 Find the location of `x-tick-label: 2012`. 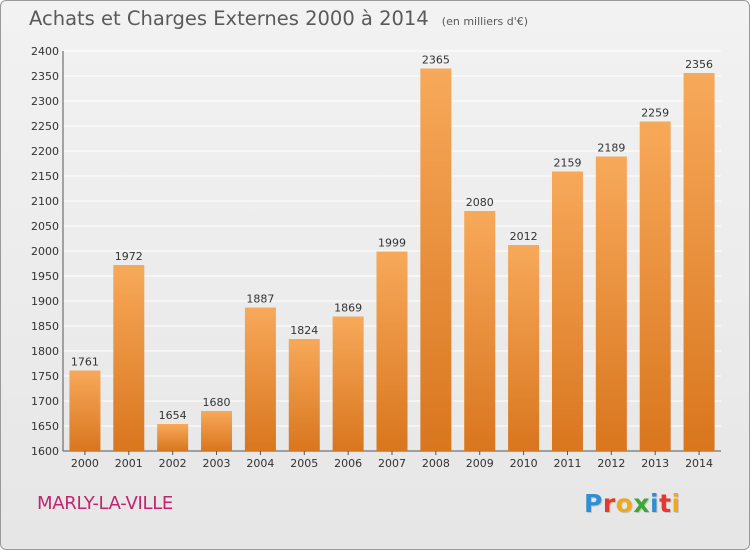

x-tick-label: 2012 is located at coordinates (611, 463).